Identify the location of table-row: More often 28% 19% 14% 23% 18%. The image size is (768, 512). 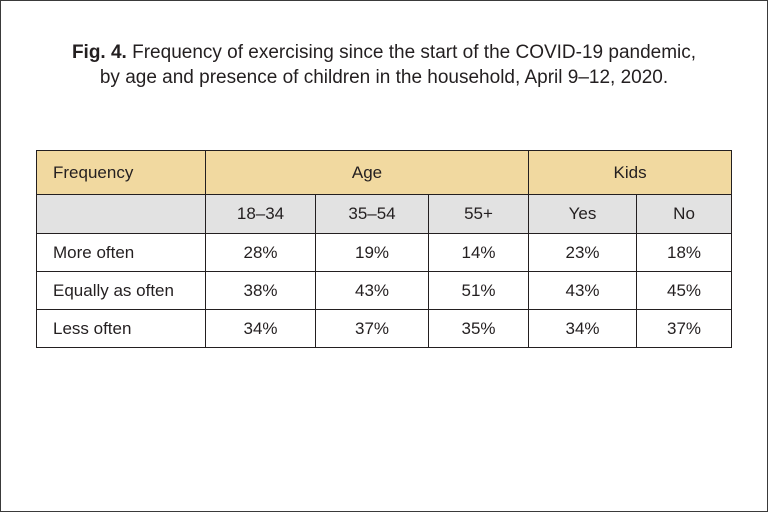
(384, 252).